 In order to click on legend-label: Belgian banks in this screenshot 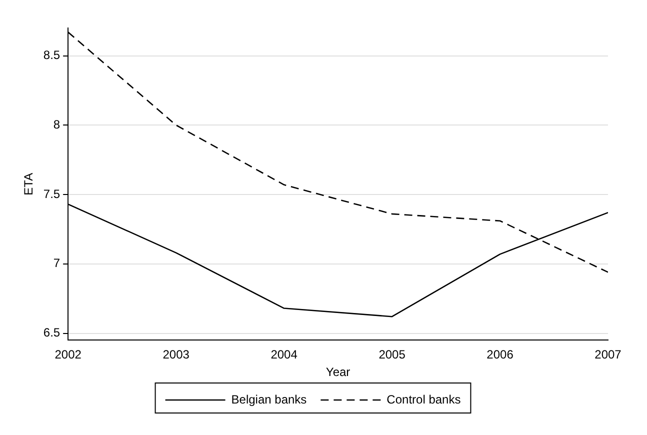, I will do `click(269, 399)`.